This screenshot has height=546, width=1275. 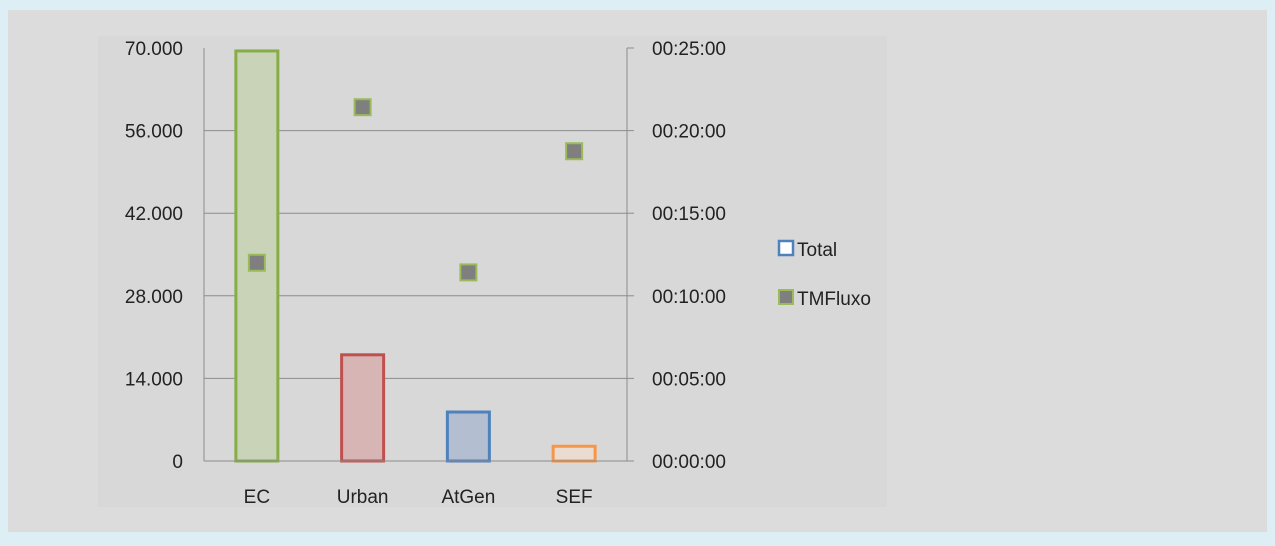 What do you see at coordinates (468, 497) in the screenshot?
I see `category-label: AtGen` at bounding box center [468, 497].